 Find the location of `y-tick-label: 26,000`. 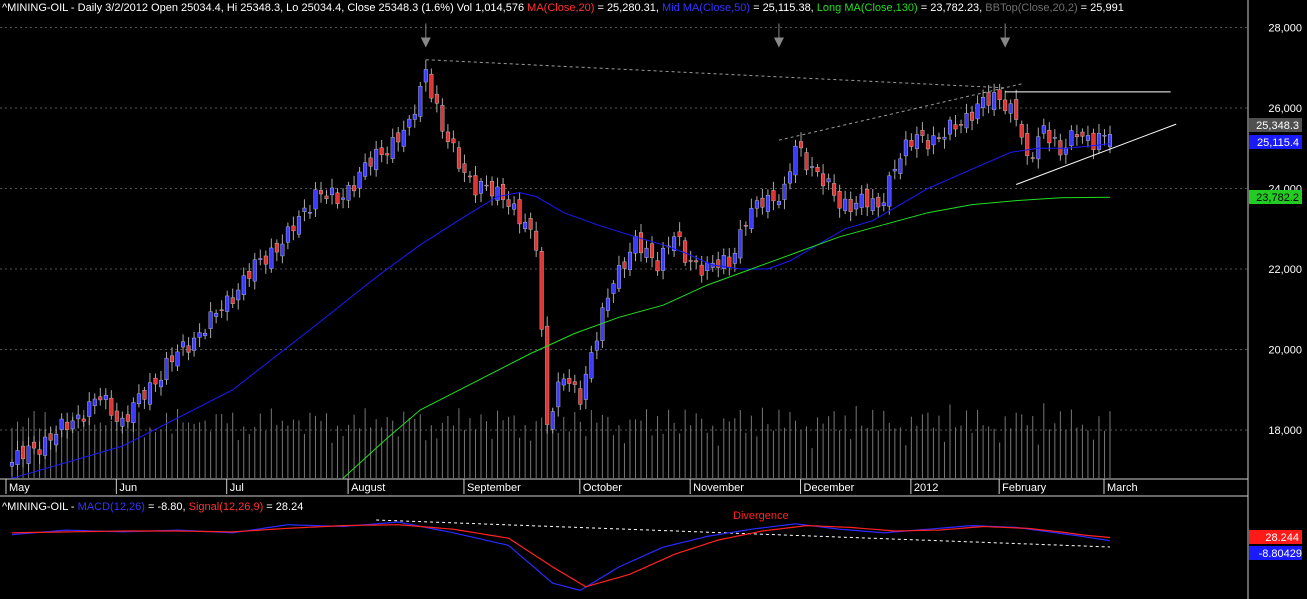

y-tick-label: 26,000 is located at coordinates (1285, 109).